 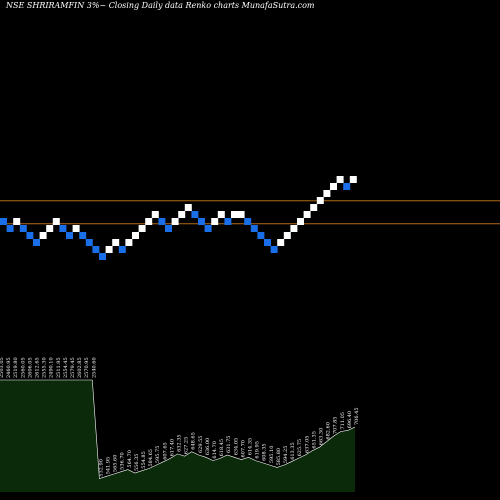 I want to click on volume-price-label: 618.45, so click(x=222, y=448).